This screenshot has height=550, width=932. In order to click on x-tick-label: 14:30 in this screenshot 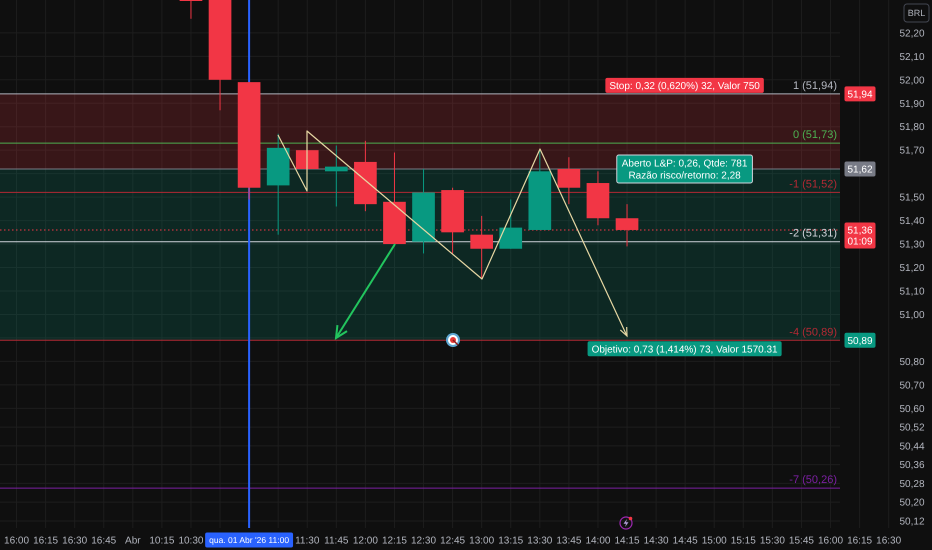, I will do `click(657, 541)`.